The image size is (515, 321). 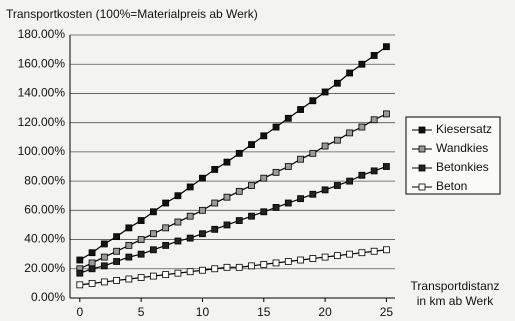 I want to click on y-tick-label: 100.00%, so click(x=42, y=151).